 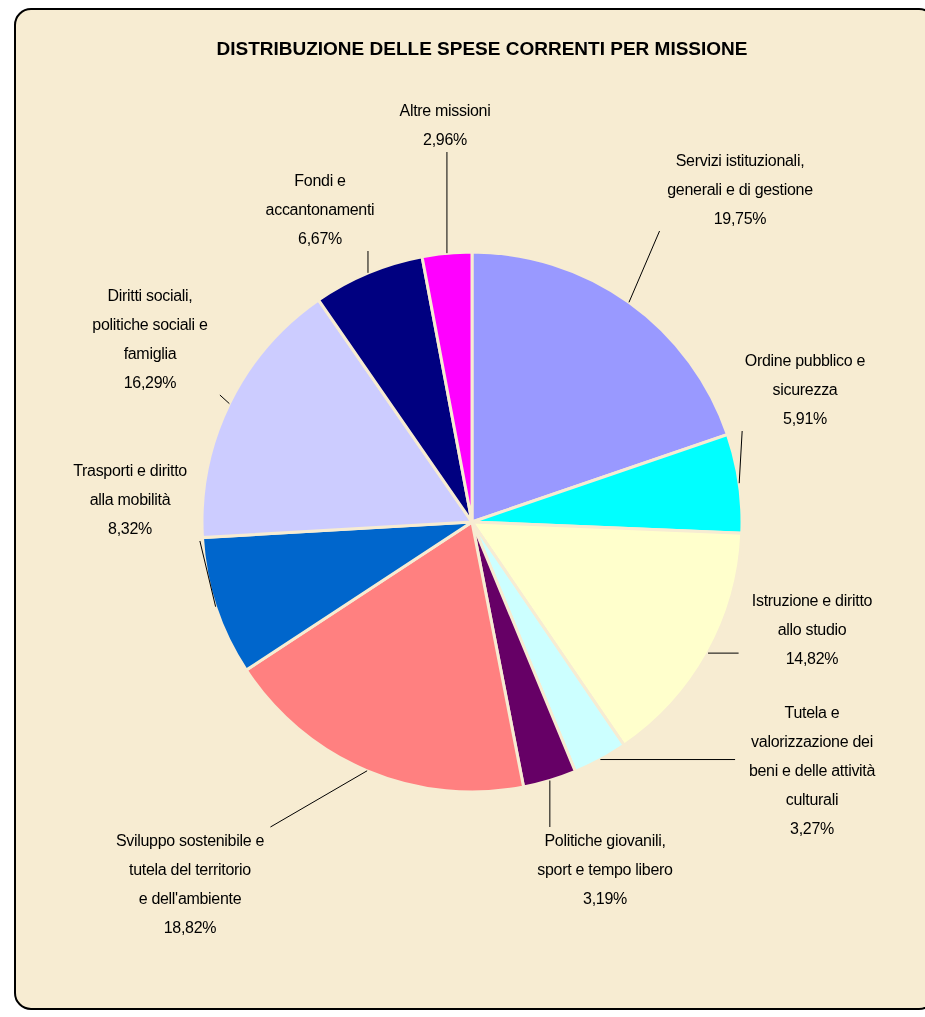 What do you see at coordinates (150, 324) in the screenshot?
I see `slice-label: Diritti sociali, politiche sociali e famiglia` at bounding box center [150, 324].